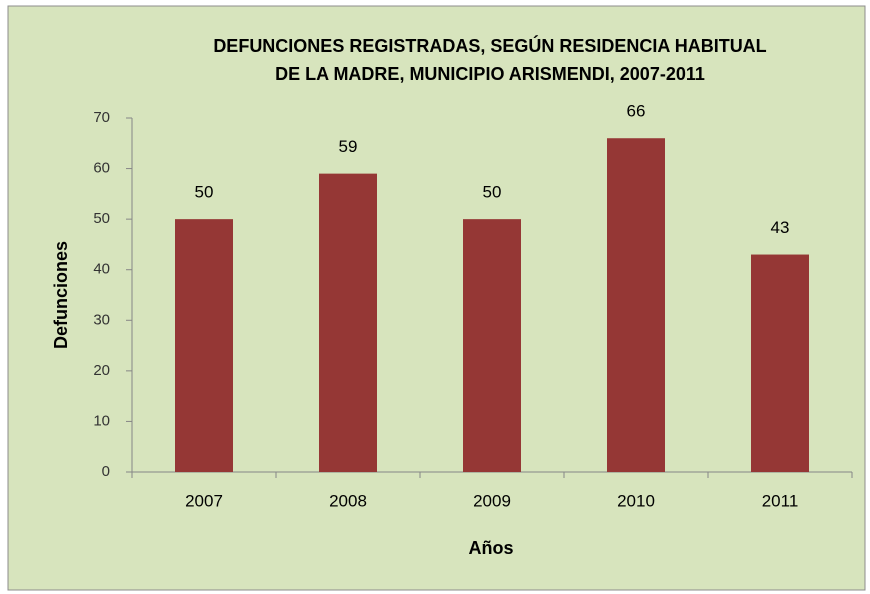 The width and height of the screenshot is (870, 594). What do you see at coordinates (101, 319) in the screenshot?
I see `y-tick-label: 30` at bounding box center [101, 319].